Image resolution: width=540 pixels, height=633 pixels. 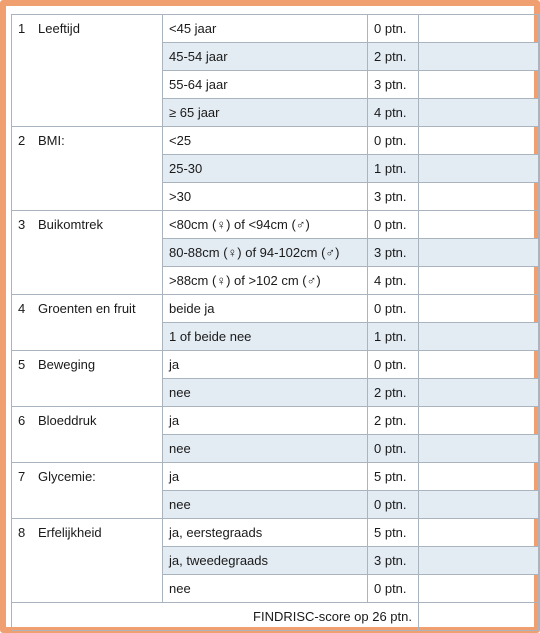 What do you see at coordinates (215, 616) in the screenshot?
I see `findrisc-score-label: FINDRISC-score op 26 ptn.` at bounding box center [215, 616].